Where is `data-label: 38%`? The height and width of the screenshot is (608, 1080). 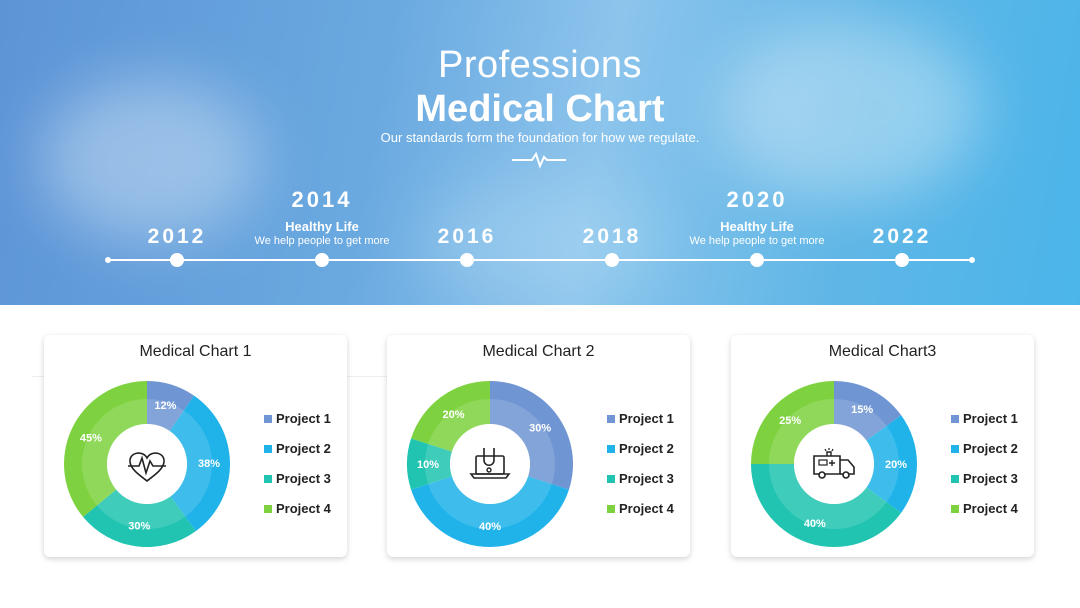 data-label: 38% is located at coordinates (209, 464).